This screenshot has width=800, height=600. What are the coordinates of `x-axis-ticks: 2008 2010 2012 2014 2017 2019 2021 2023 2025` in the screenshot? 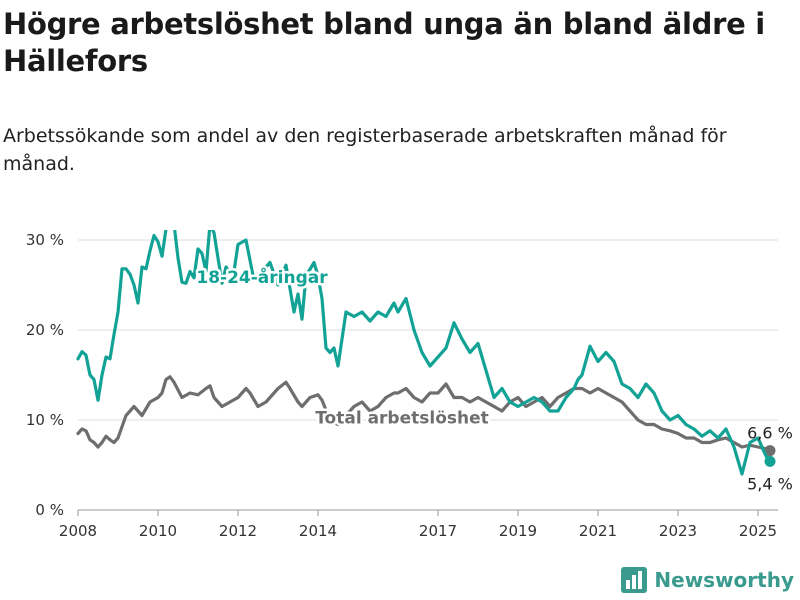 It's located at (418, 525).